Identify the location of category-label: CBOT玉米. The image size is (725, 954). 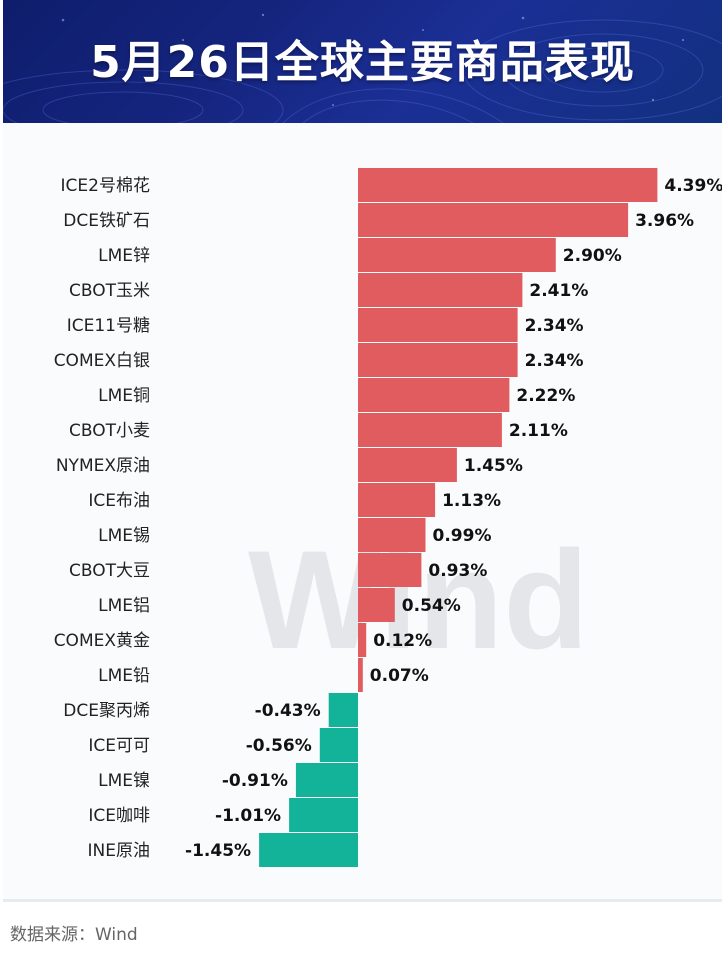
(109, 291).